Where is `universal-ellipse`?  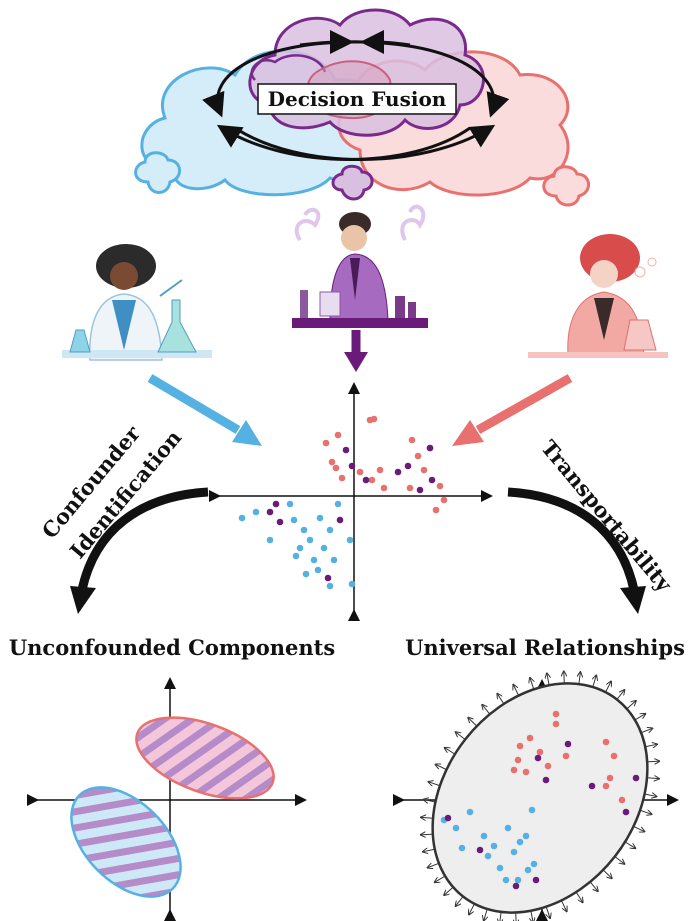
universal-ellipse is located at coordinates (540, 798).